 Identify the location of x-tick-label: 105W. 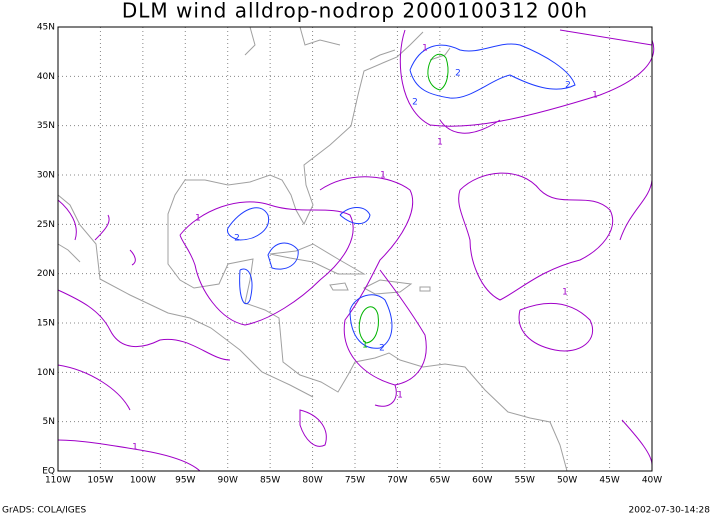
(100, 481).